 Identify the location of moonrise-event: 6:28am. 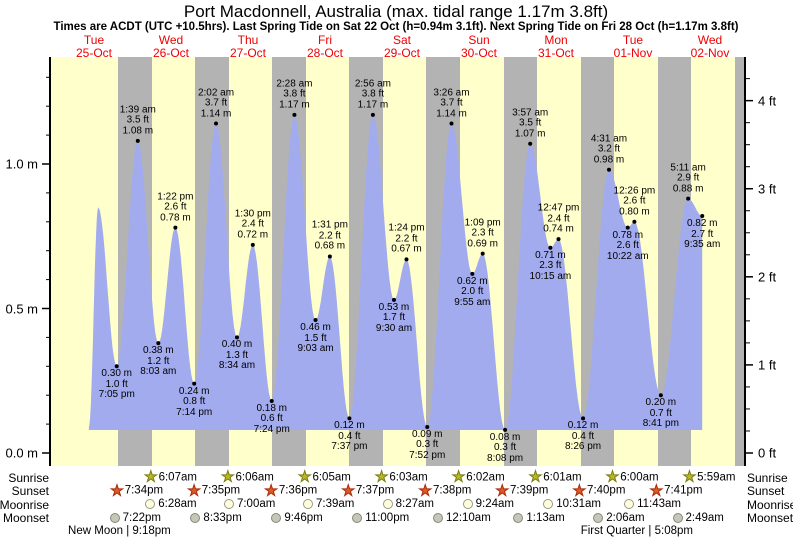
(171, 504).